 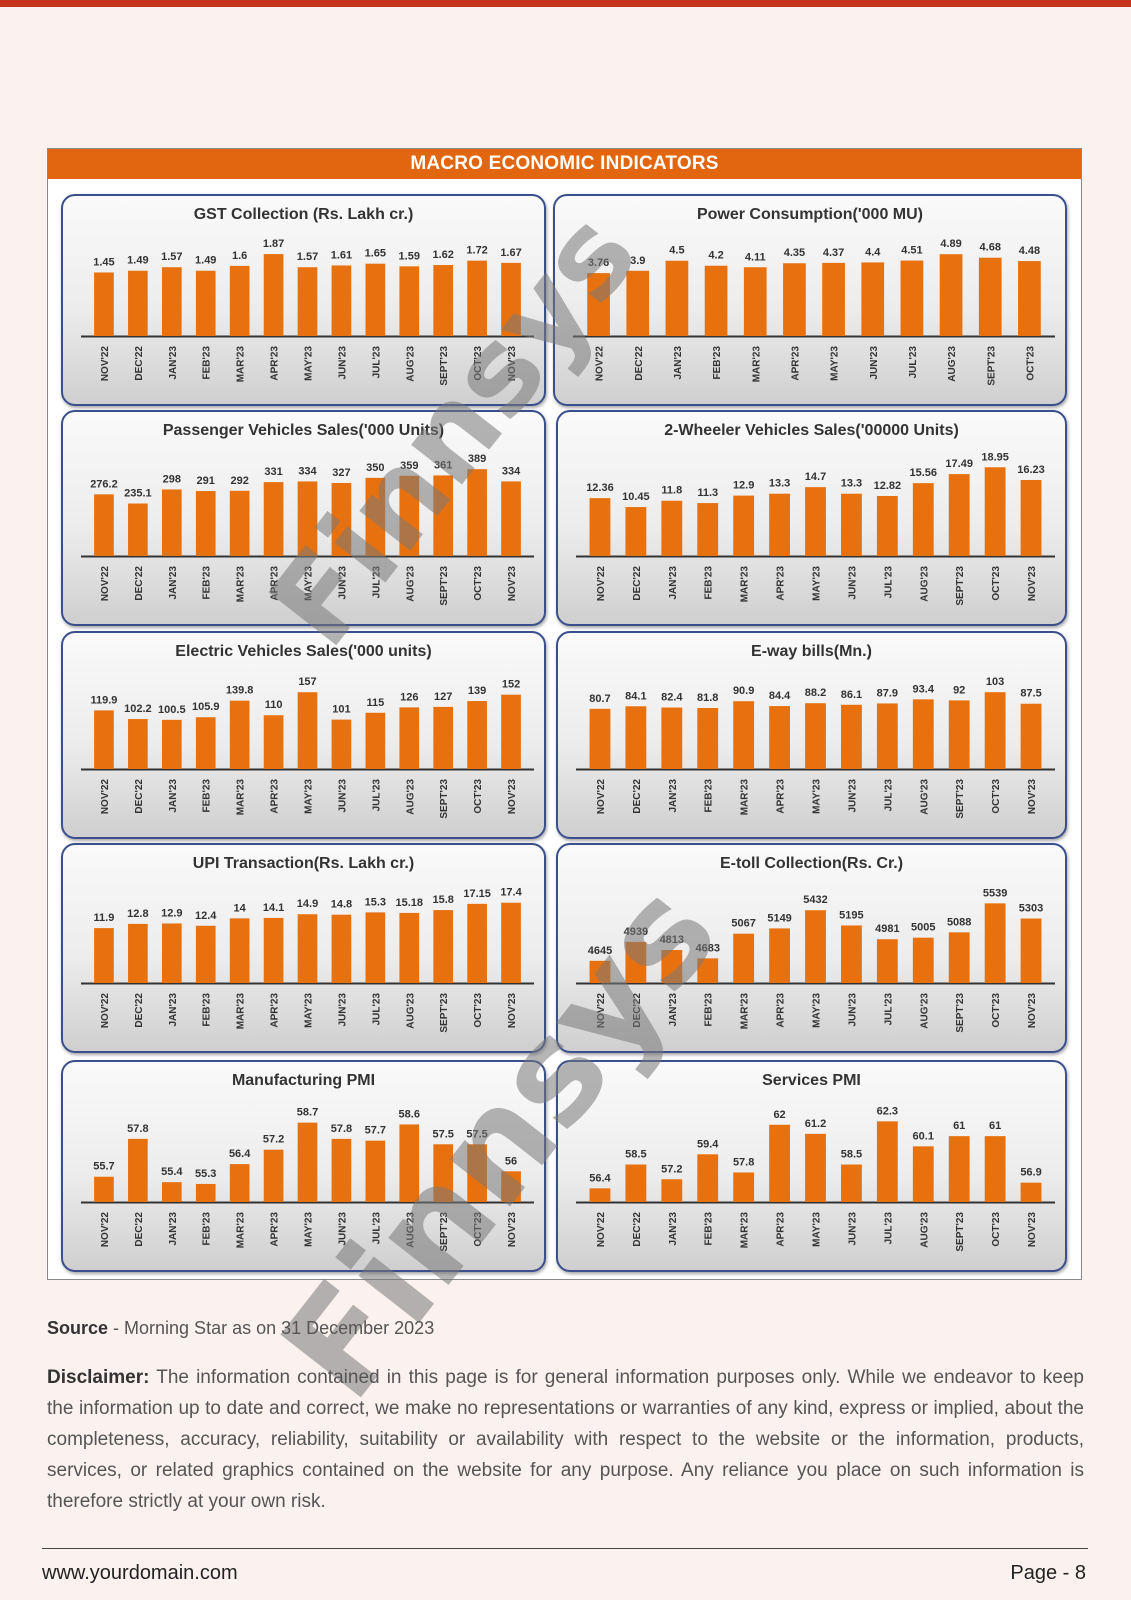 I want to click on data-label: 11.8, so click(x=671, y=491).